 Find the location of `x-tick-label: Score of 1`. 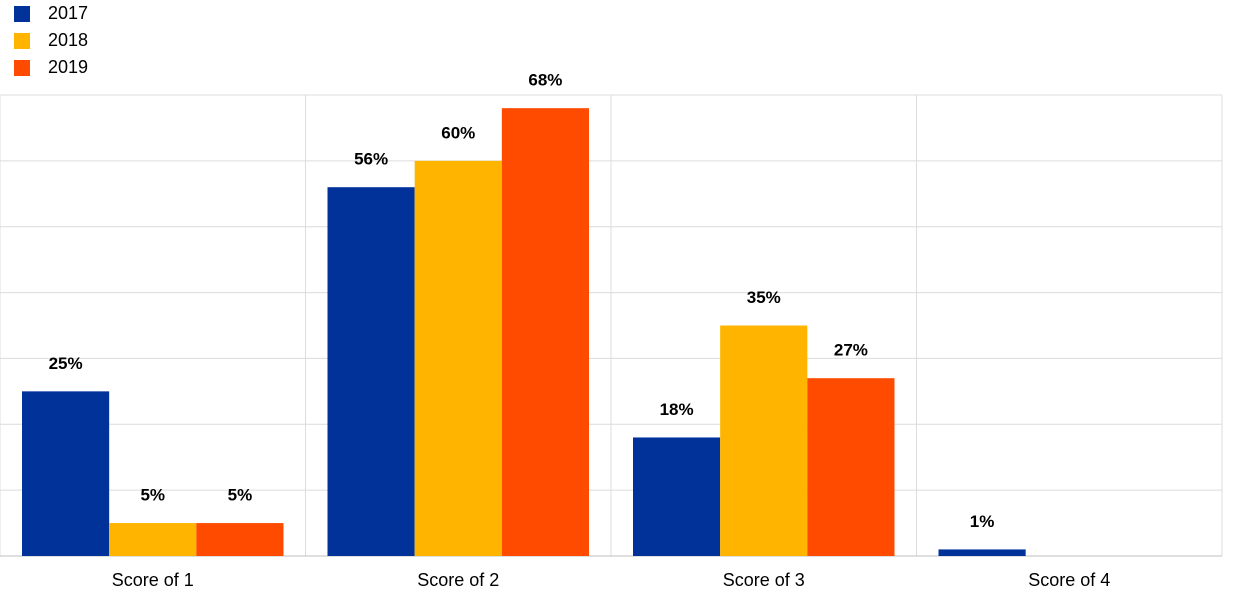

x-tick-label: Score of 1 is located at coordinates (153, 580).